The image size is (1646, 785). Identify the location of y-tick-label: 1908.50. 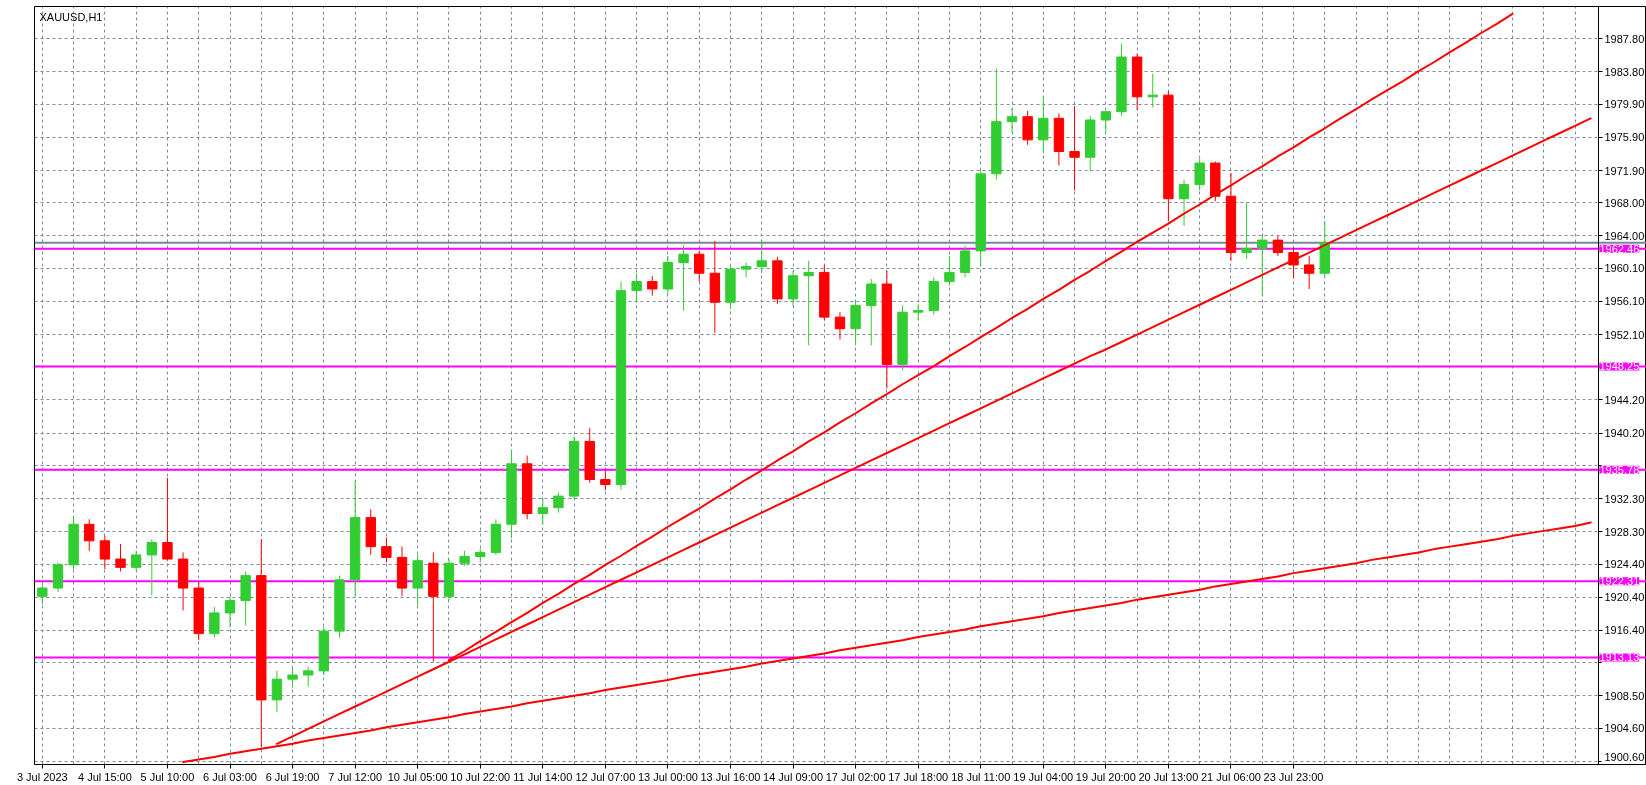
(1624, 695).